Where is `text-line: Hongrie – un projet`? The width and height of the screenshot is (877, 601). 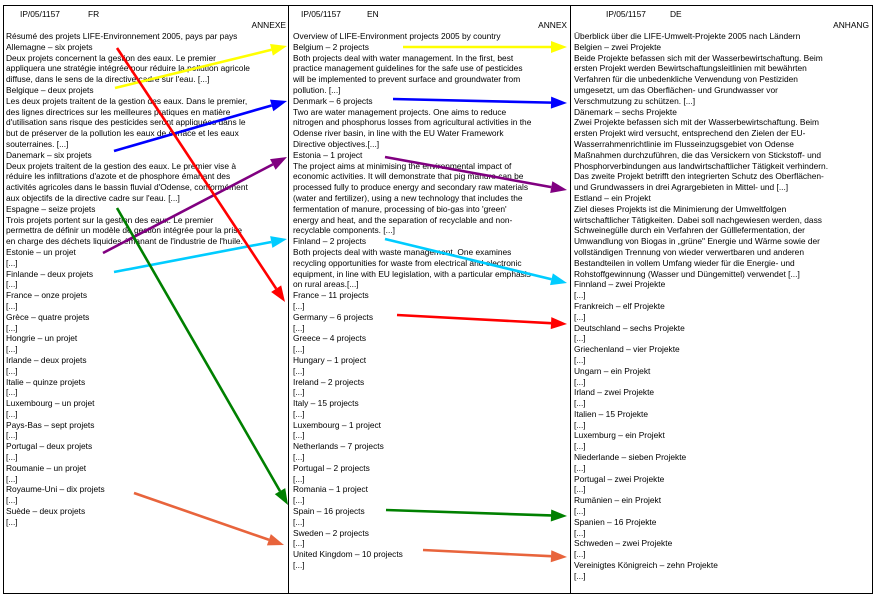
text-line: Hongrie – un projet is located at coordinates (42, 338).